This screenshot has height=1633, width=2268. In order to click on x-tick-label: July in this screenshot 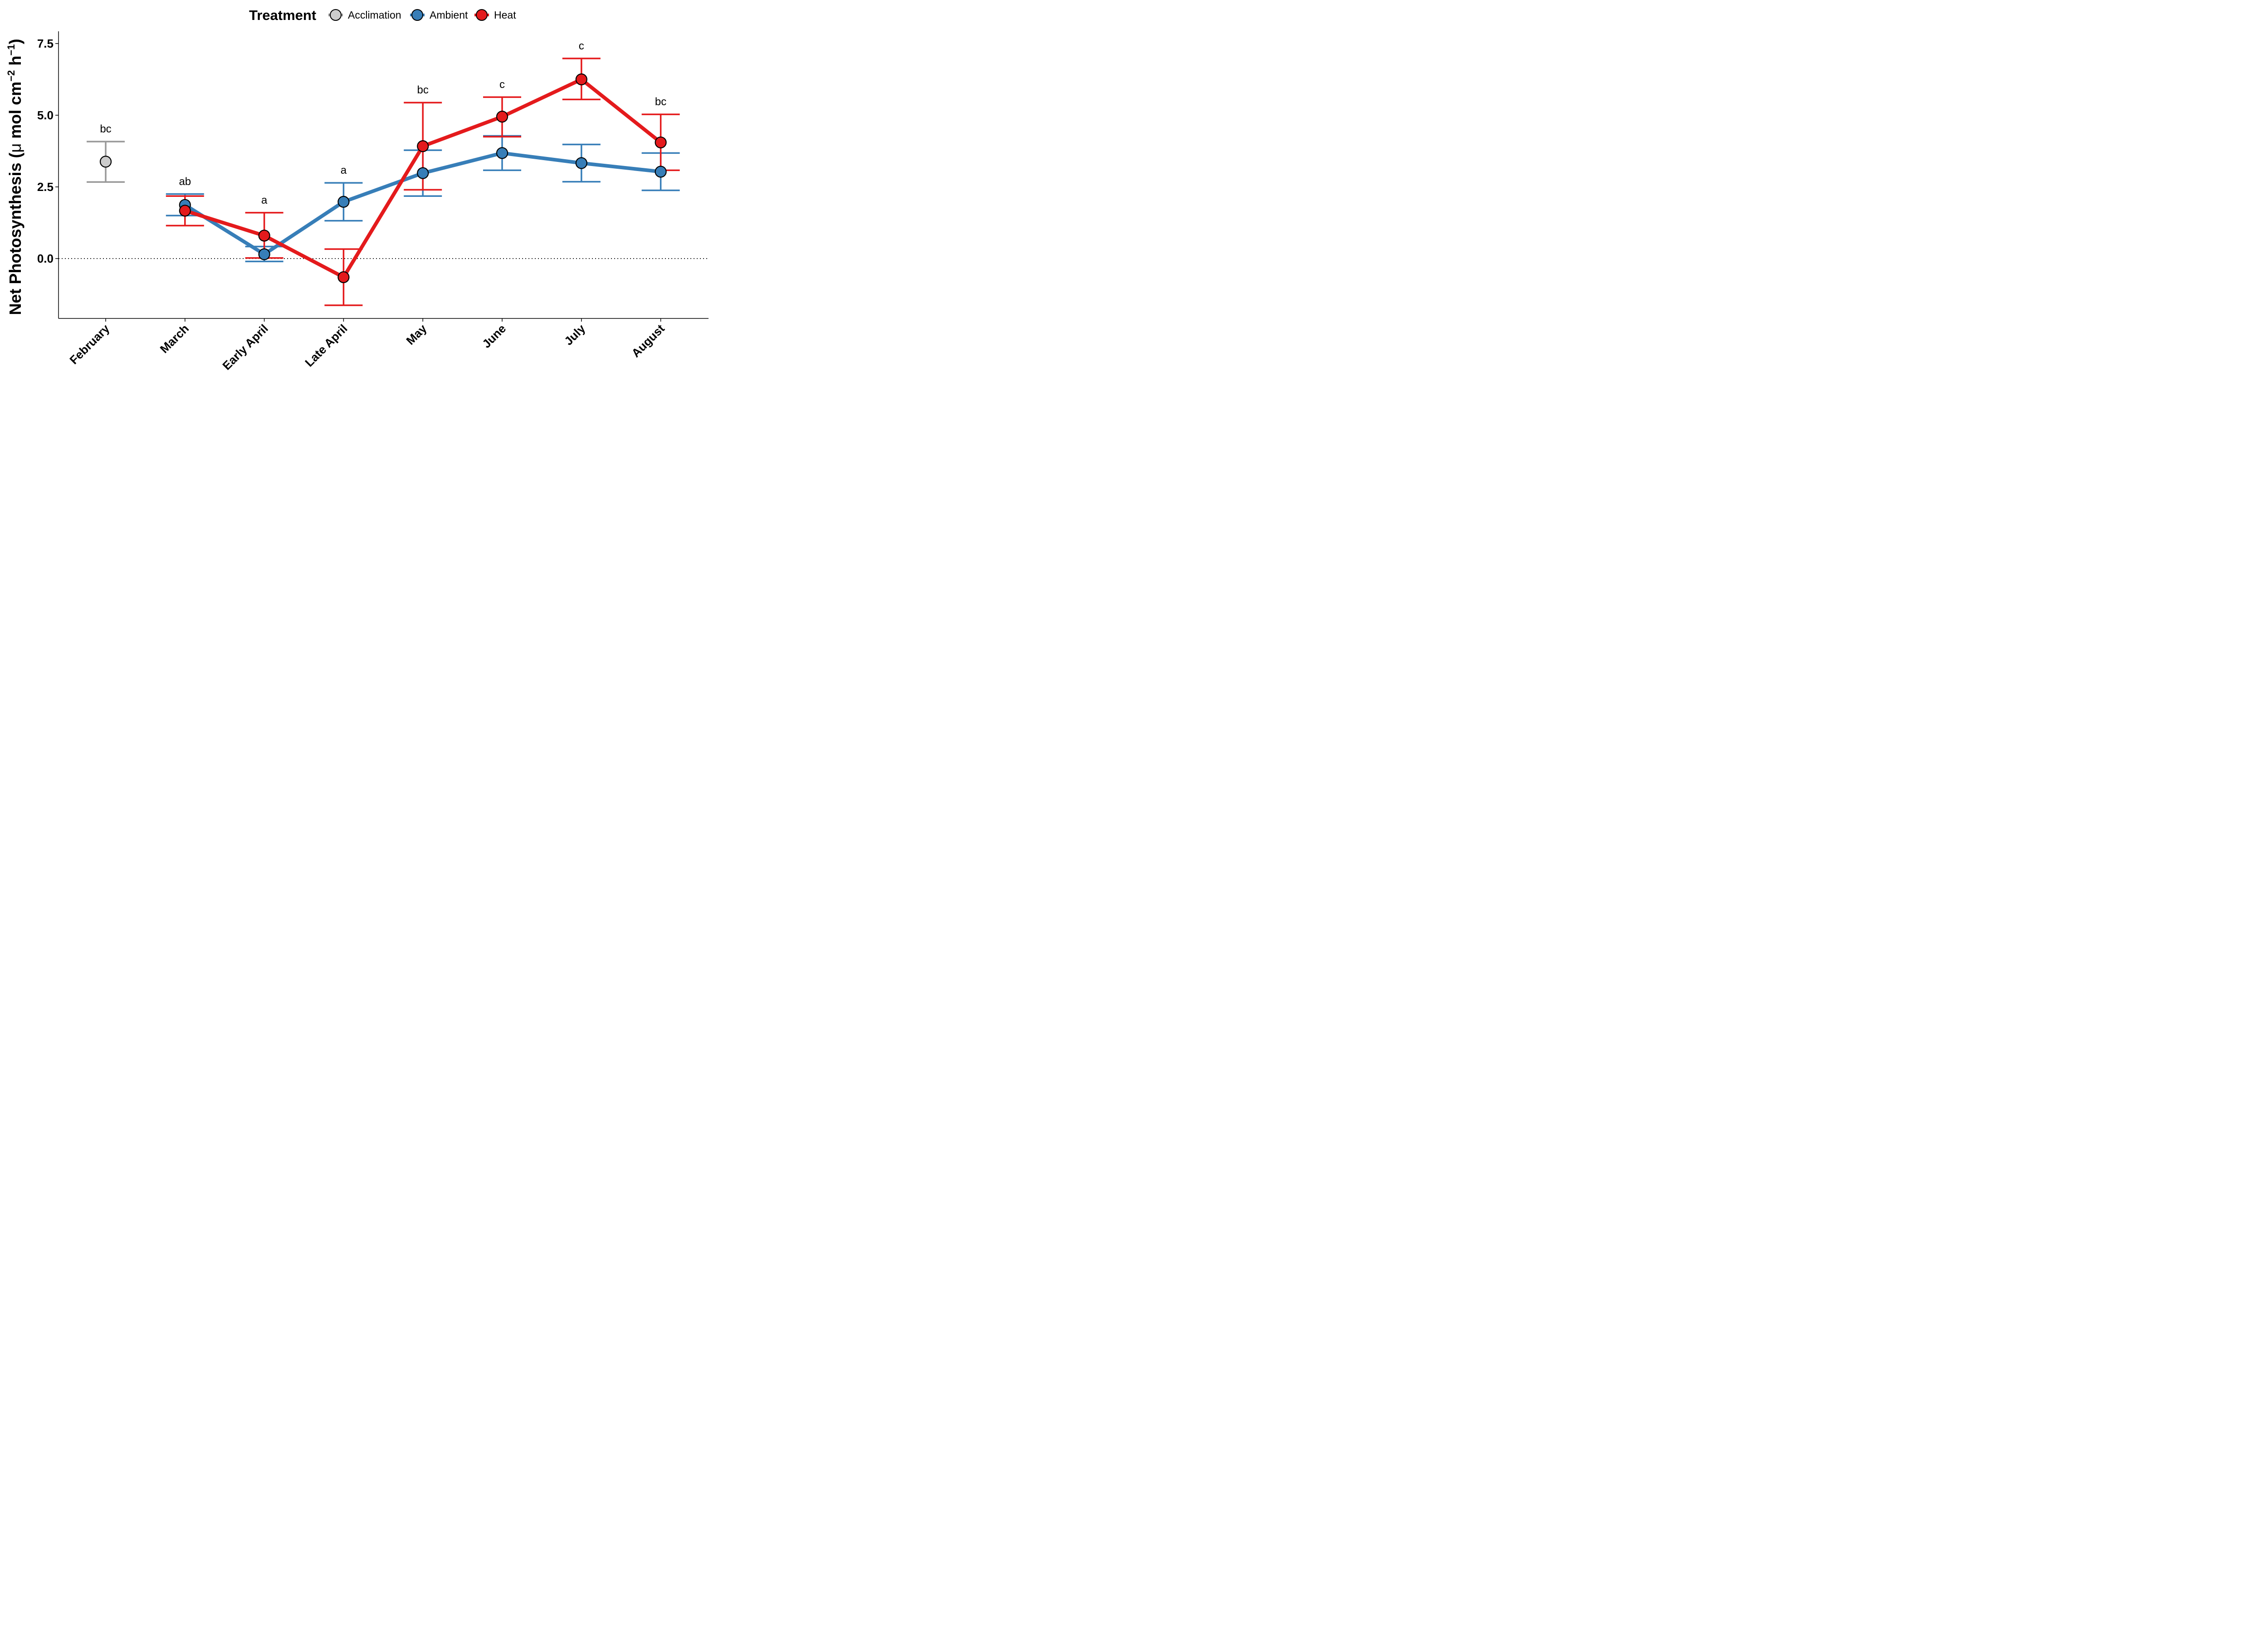, I will do `click(575, 335)`.